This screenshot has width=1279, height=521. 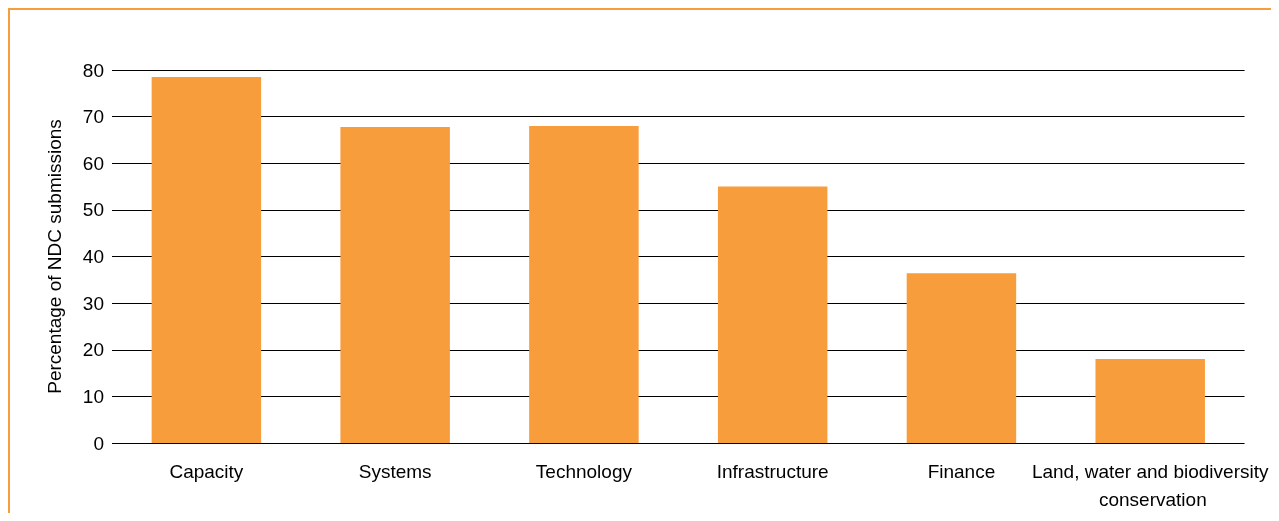 I want to click on y-tick-label: 50, so click(x=93, y=210).